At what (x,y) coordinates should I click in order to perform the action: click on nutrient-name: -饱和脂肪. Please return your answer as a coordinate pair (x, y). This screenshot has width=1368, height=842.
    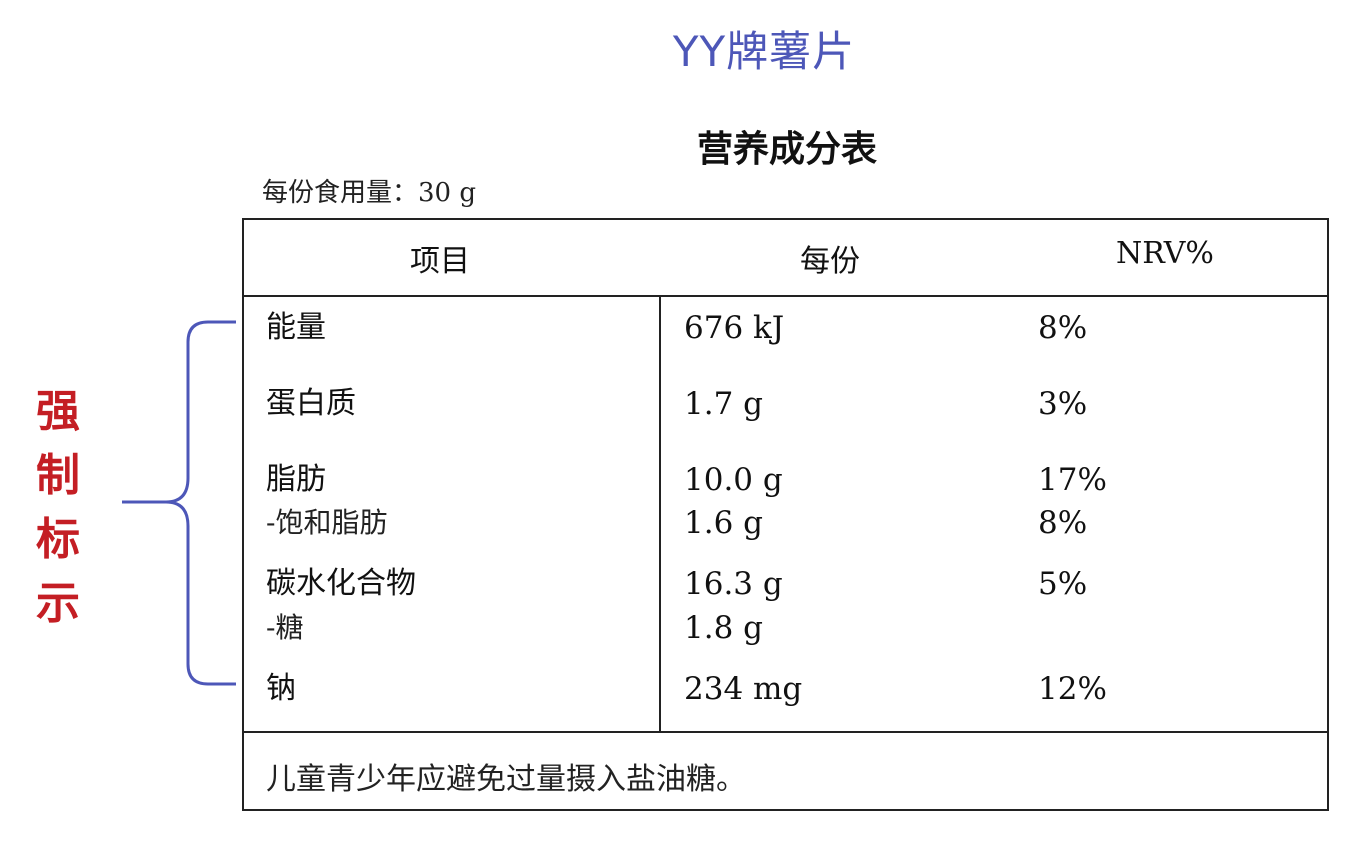
    Looking at the image, I should click on (327, 522).